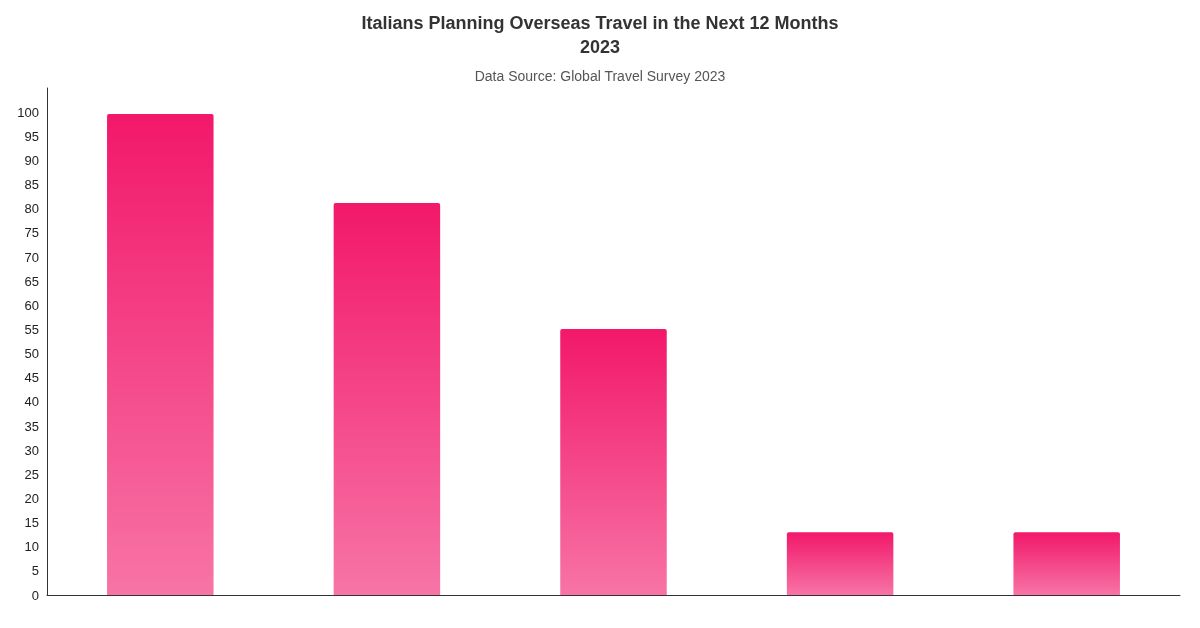 The image size is (1200, 628). Describe the element at coordinates (31, 160) in the screenshot. I see `y-tick-label: 90` at that location.